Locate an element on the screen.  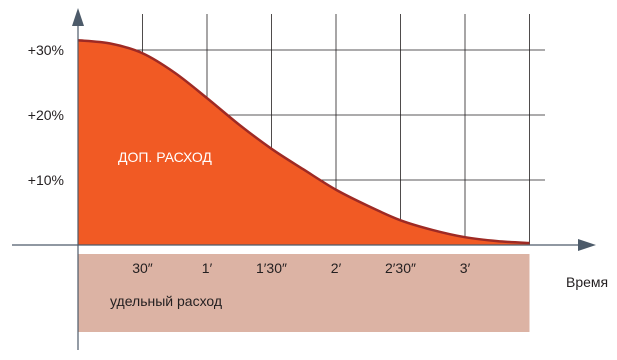
y-tick-label: +20% is located at coordinates (46, 115).